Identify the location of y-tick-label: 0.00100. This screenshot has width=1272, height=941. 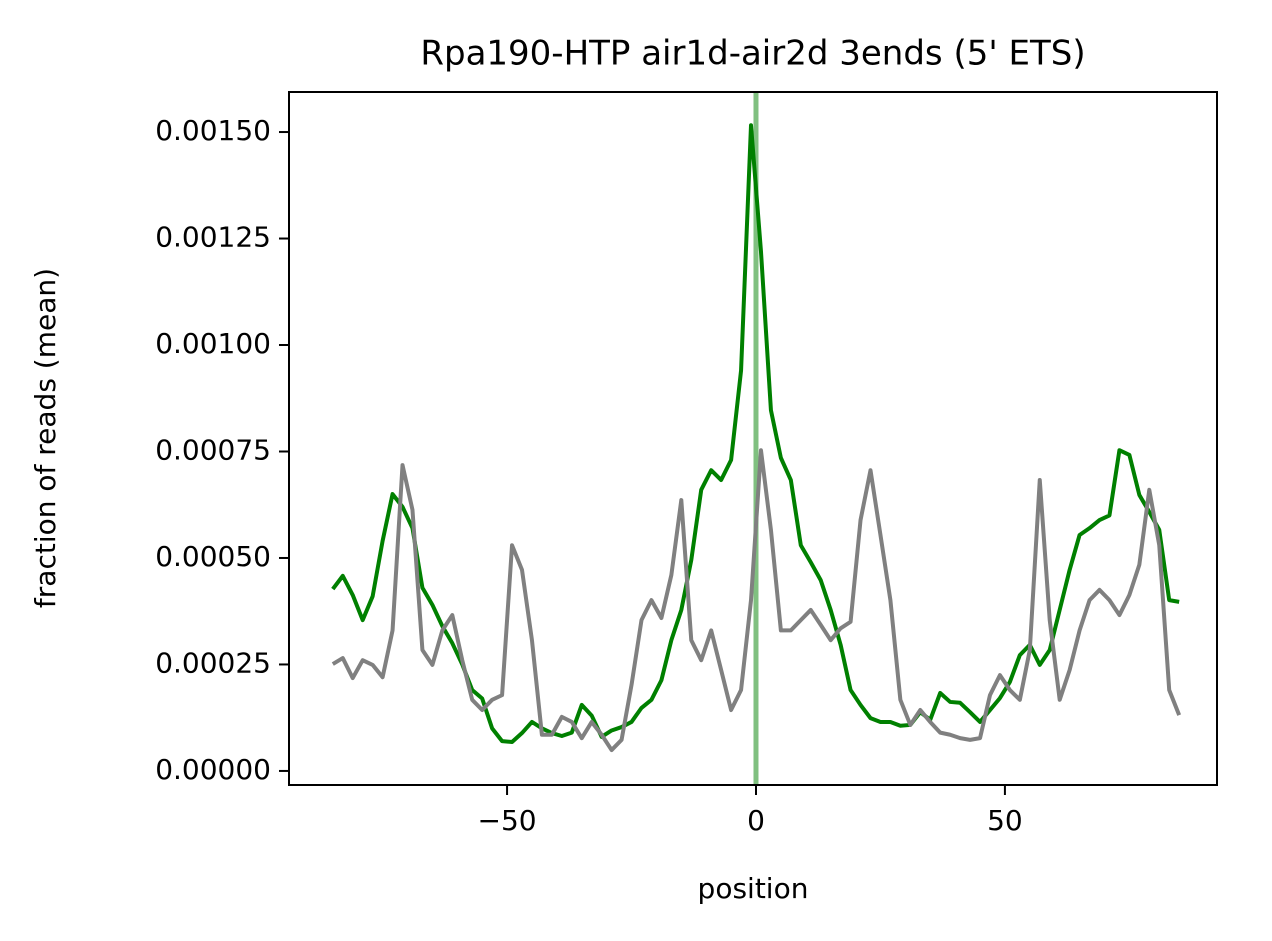
(213, 343).